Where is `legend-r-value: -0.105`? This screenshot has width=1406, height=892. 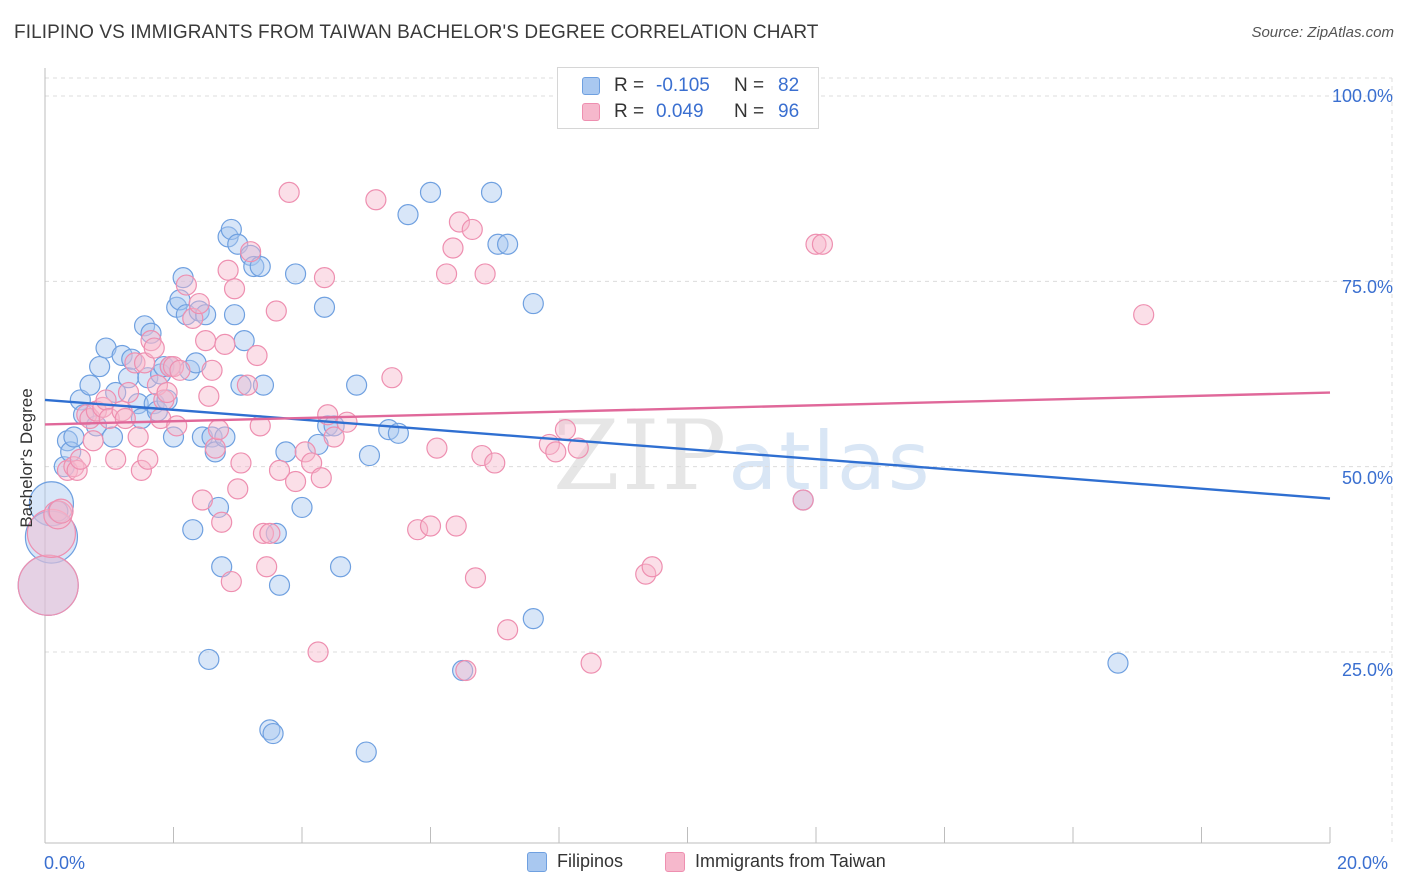 legend-r-value: -0.105 is located at coordinates (683, 85).